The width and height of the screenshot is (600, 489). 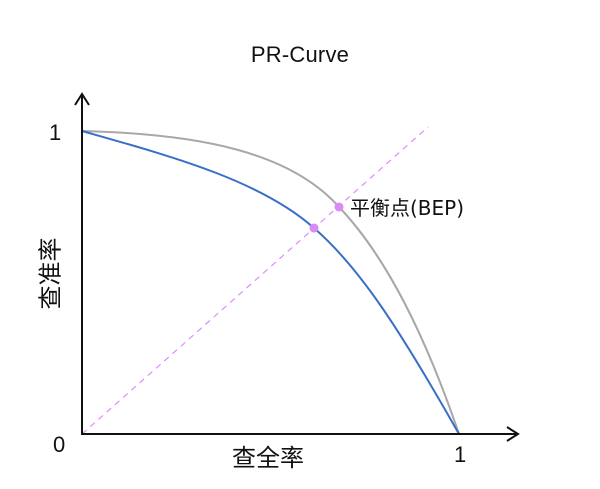 What do you see at coordinates (460, 454) in the screenshot?
I see `x-tick-1: 1` at bounding box center [460, 454].